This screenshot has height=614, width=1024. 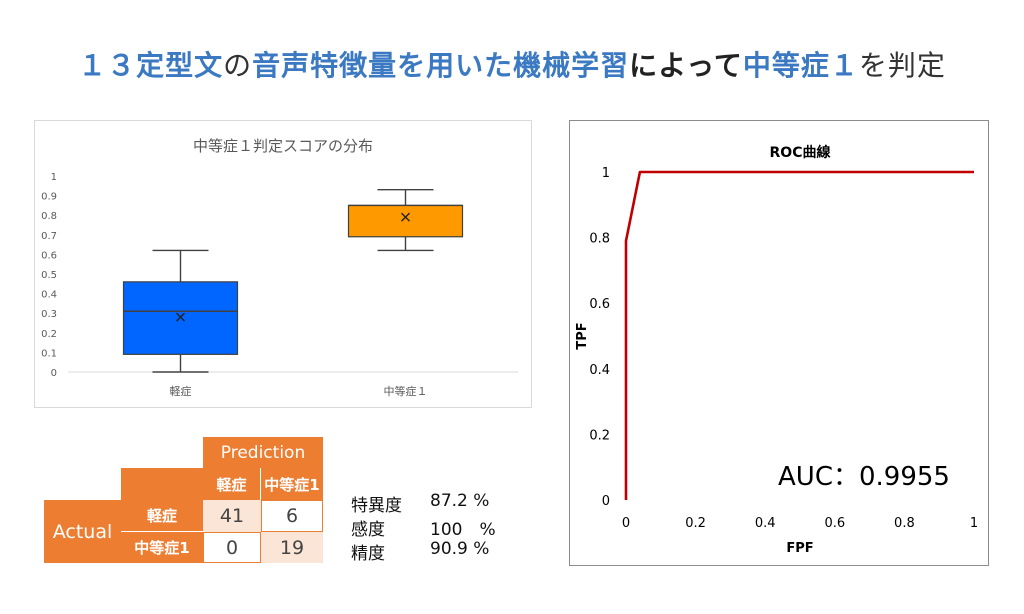 What do you see at coordinates (151, 65) in the screenshot?
I see `title-part-1: １３定型文` at bounding box center [151, 65].